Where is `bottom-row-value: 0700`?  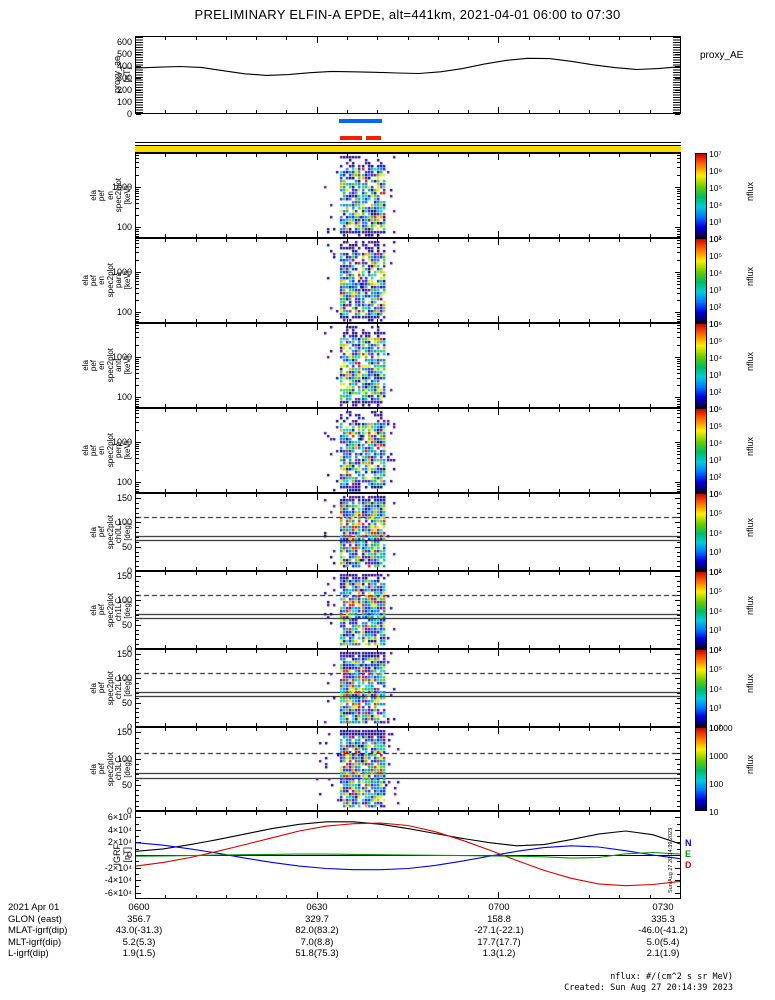
bottom-row-value: 0700 is located at coordinates (499, 907).